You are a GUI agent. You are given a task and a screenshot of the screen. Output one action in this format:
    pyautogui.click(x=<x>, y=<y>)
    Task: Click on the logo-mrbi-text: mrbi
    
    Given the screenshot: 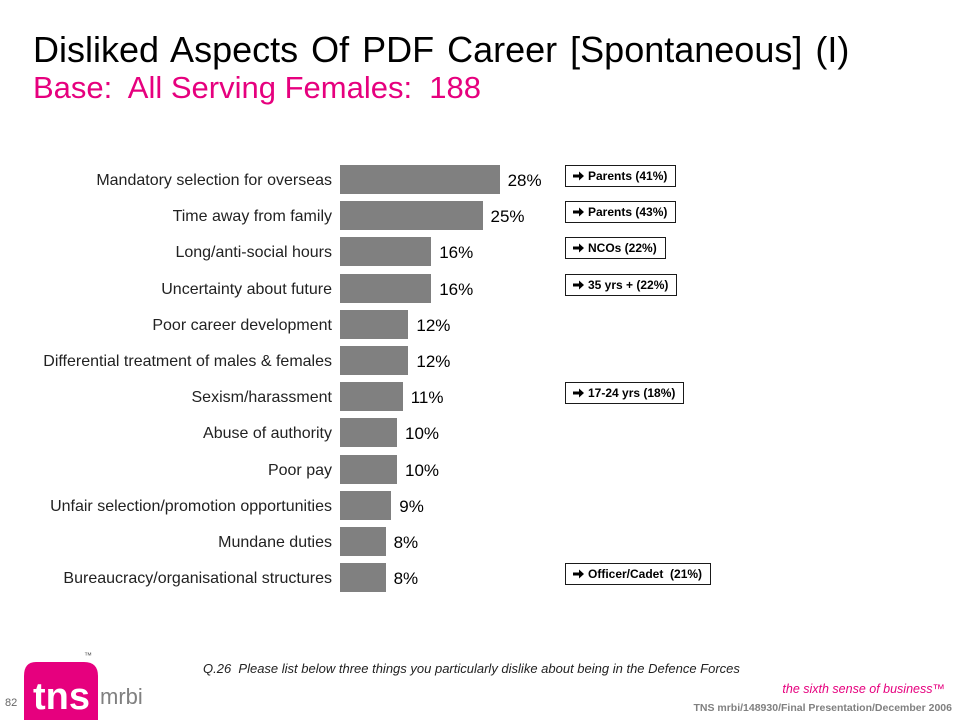 What is the action you would take?
    pyautogui.click(x=121, y=696)
    